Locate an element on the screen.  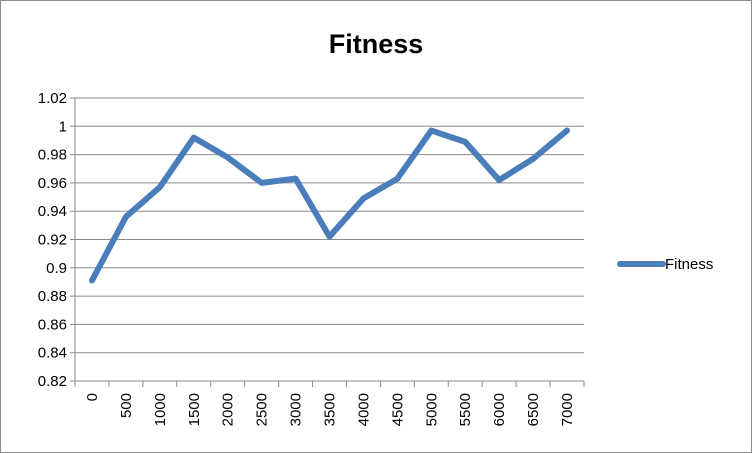
x-tick-label: 0 is located at coordinates (92, 397).